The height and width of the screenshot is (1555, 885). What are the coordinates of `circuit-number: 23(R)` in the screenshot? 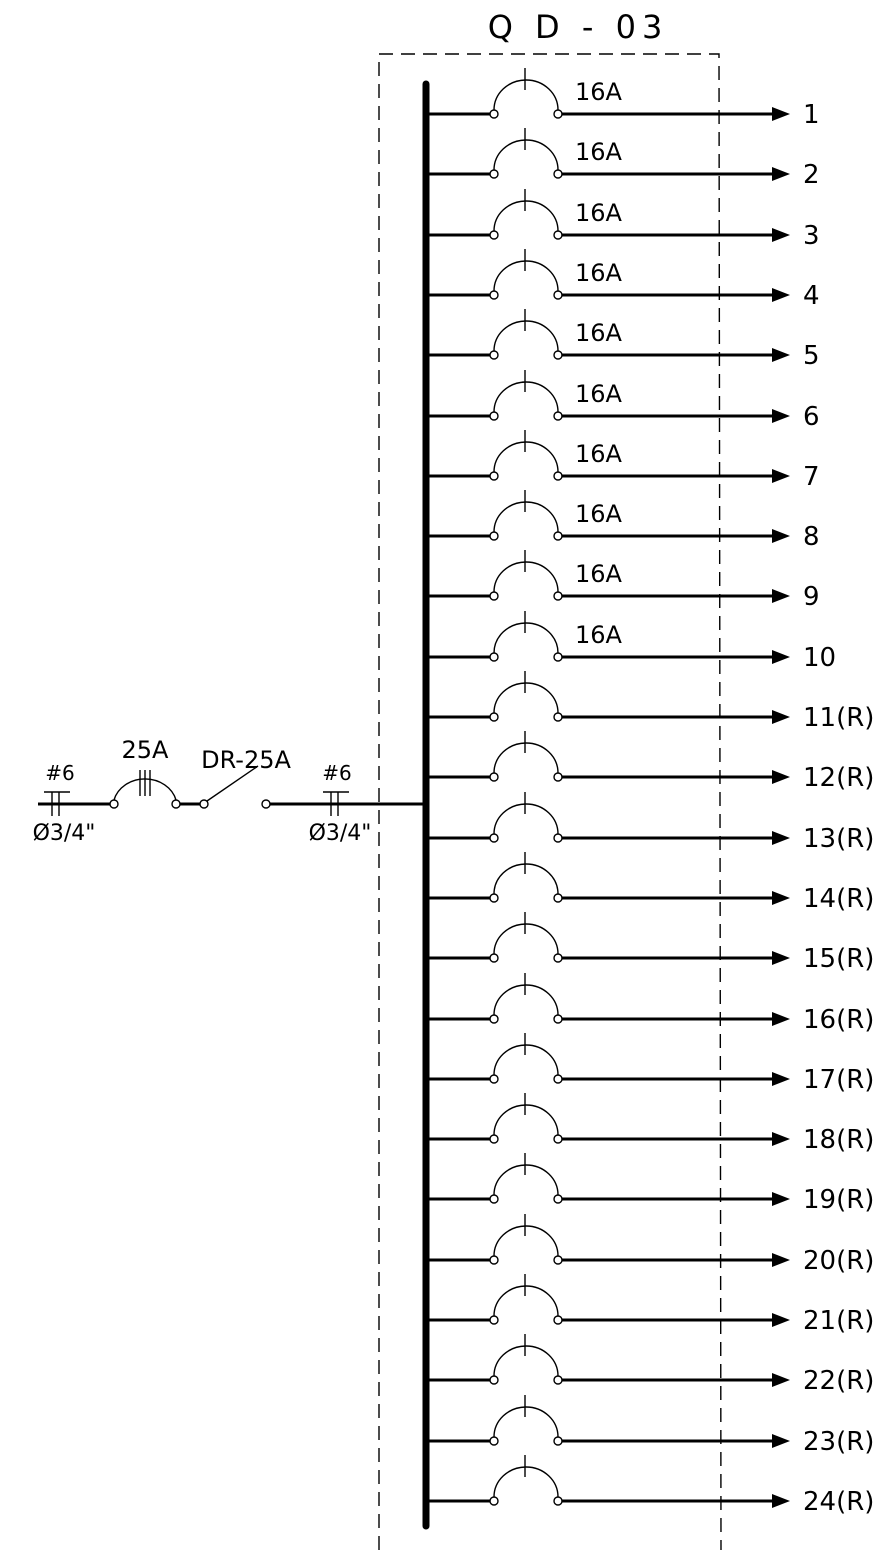 It's located at (838, 1442).